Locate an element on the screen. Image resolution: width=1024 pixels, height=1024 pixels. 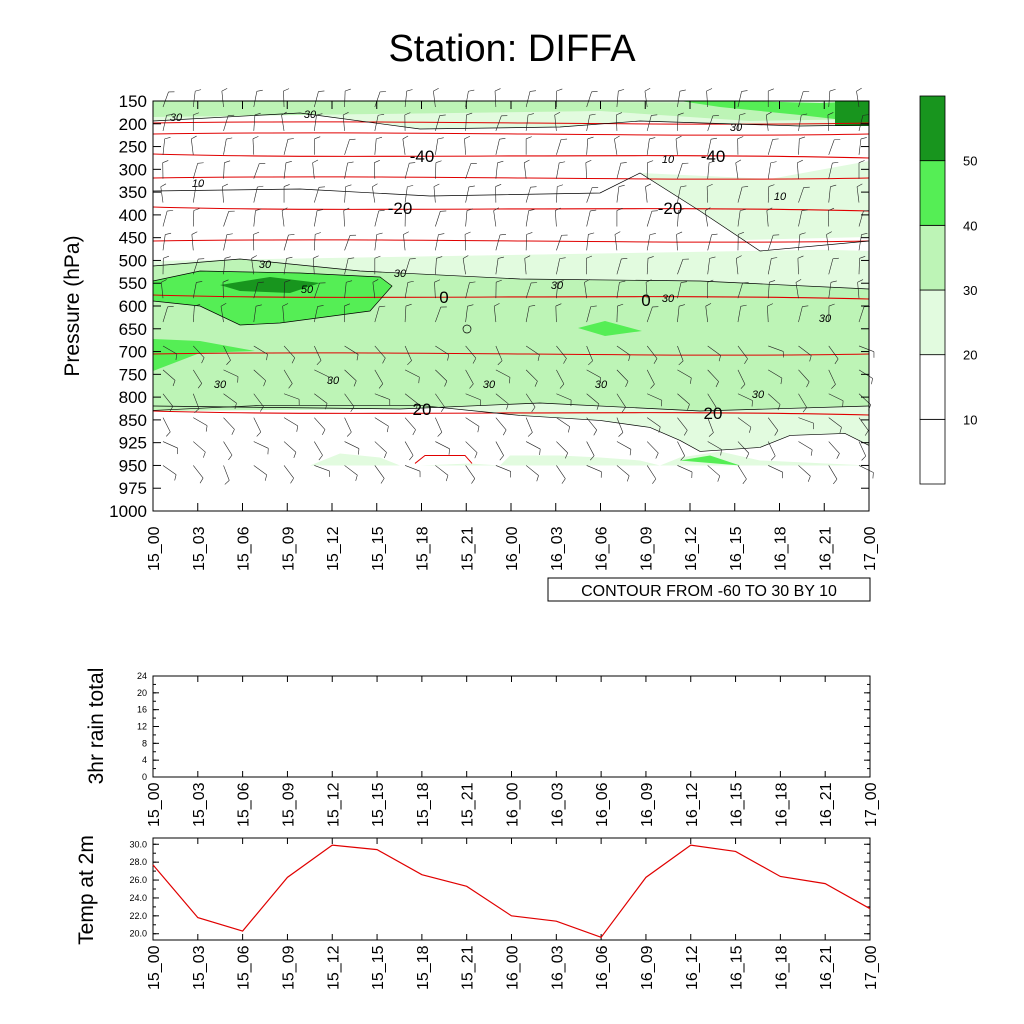
x-tick-label: 16_09 is located at coordinates (646, 548).